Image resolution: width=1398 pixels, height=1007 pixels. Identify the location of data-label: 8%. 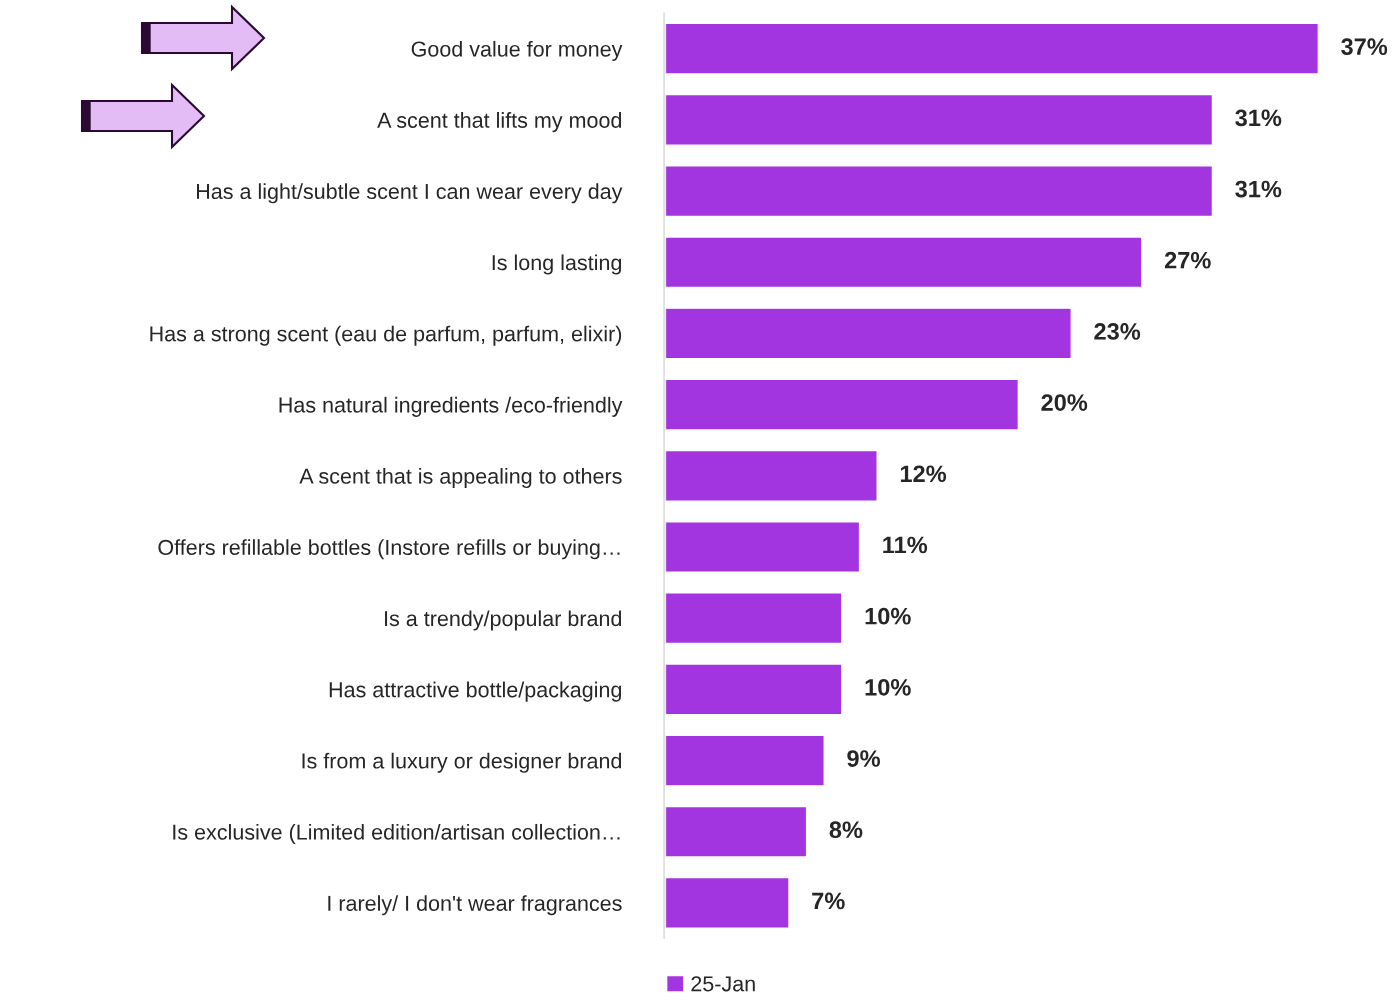
(846, 830).